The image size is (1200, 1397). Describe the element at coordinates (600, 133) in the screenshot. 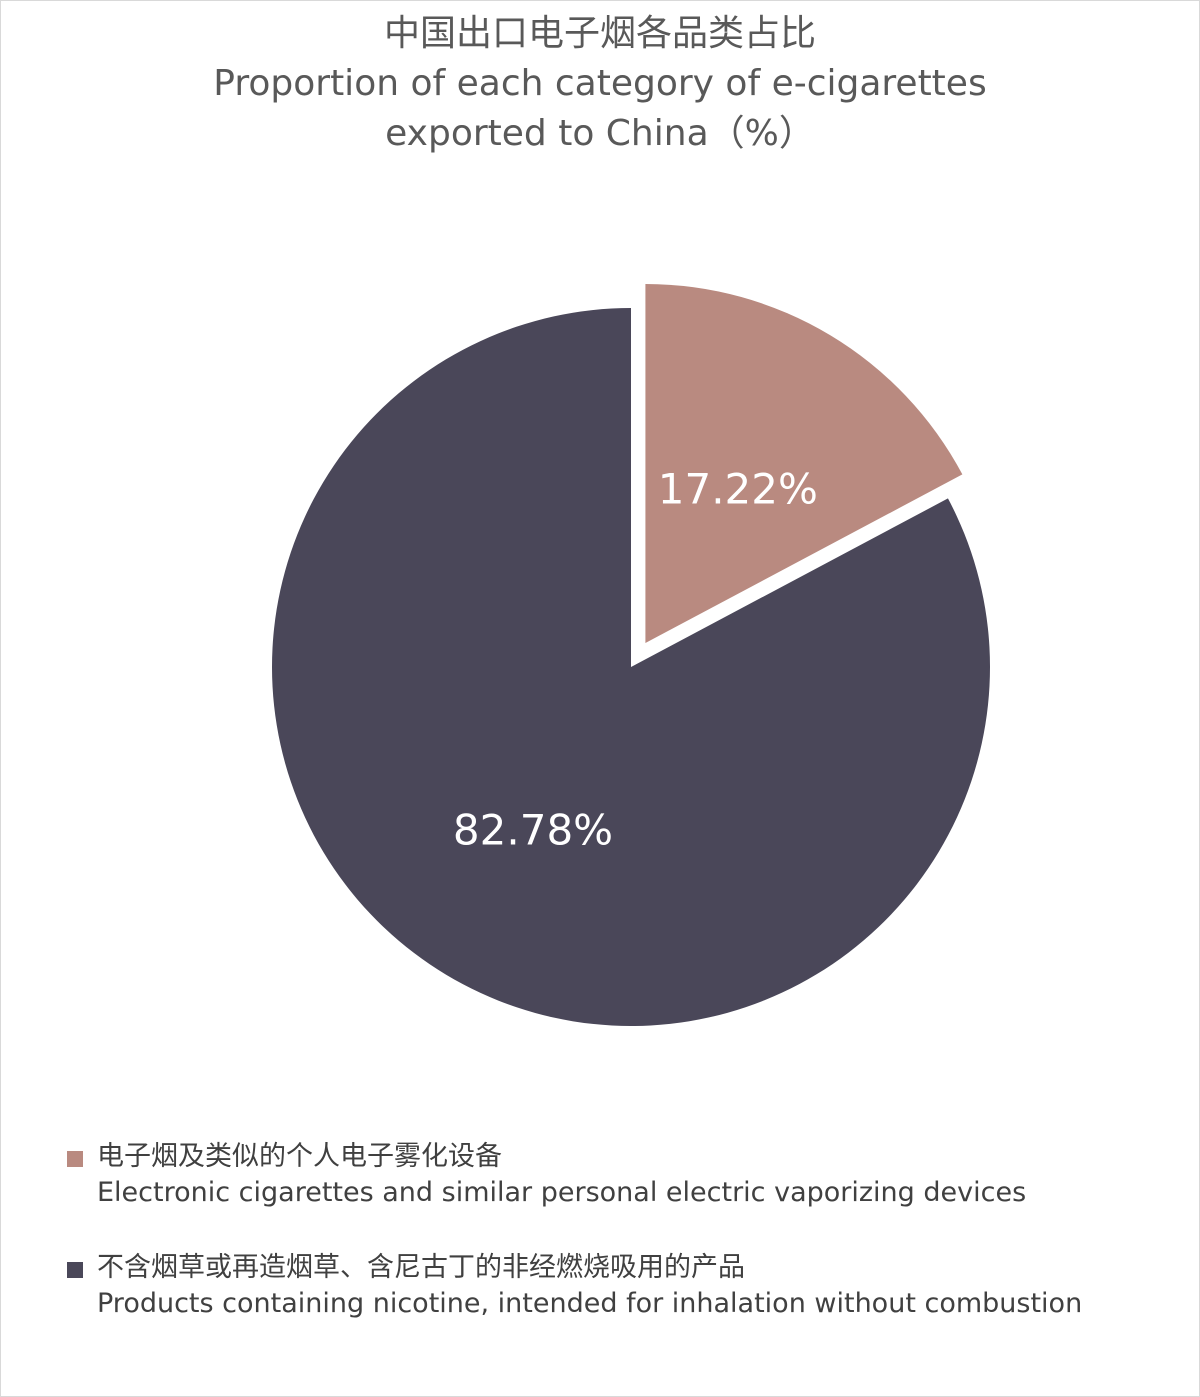

I see `chart-title-line-en-2: exported to China（%）` at that location.